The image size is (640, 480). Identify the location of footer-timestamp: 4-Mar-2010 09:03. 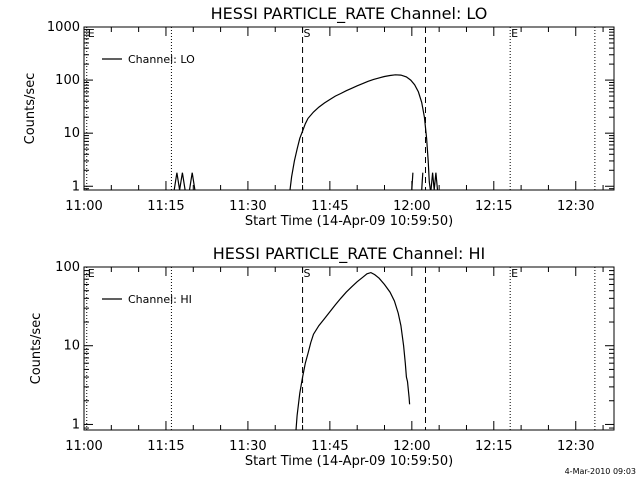
(600, 471).